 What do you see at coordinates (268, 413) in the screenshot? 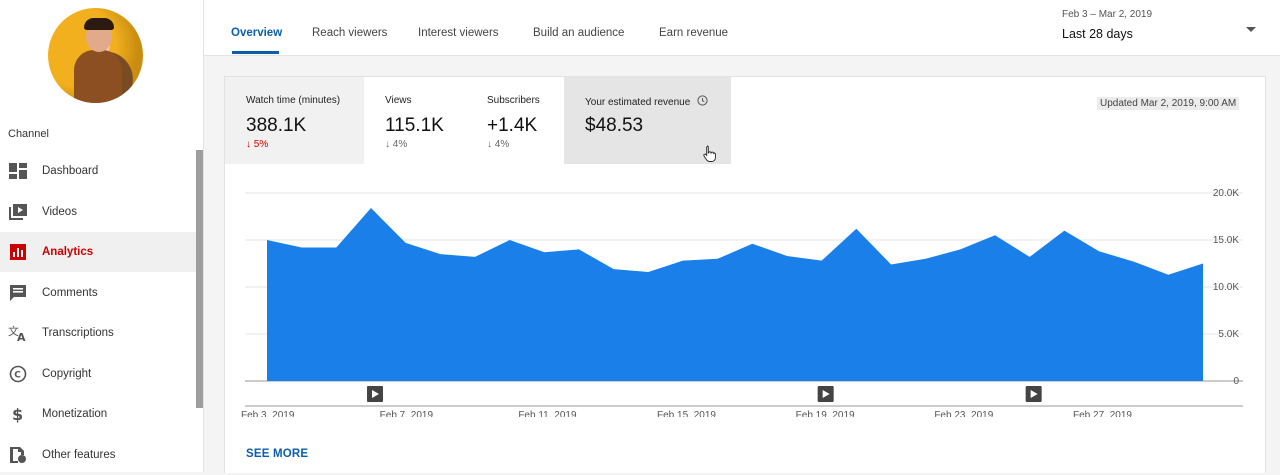
I see `x-tick-label: Feb 3, 2019` at bounding box center [268, 413].